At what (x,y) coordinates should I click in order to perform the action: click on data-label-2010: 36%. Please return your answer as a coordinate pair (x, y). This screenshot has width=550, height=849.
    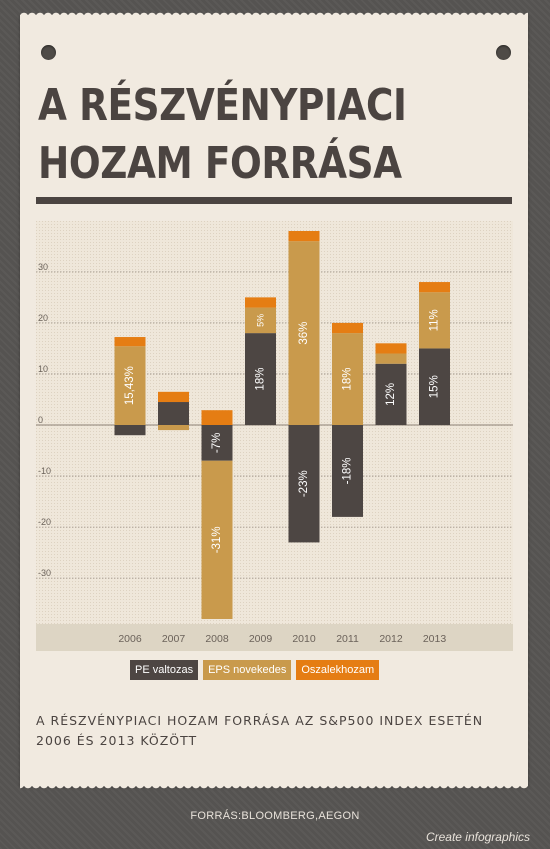
    Looking at the image, I should click on (304, 333).